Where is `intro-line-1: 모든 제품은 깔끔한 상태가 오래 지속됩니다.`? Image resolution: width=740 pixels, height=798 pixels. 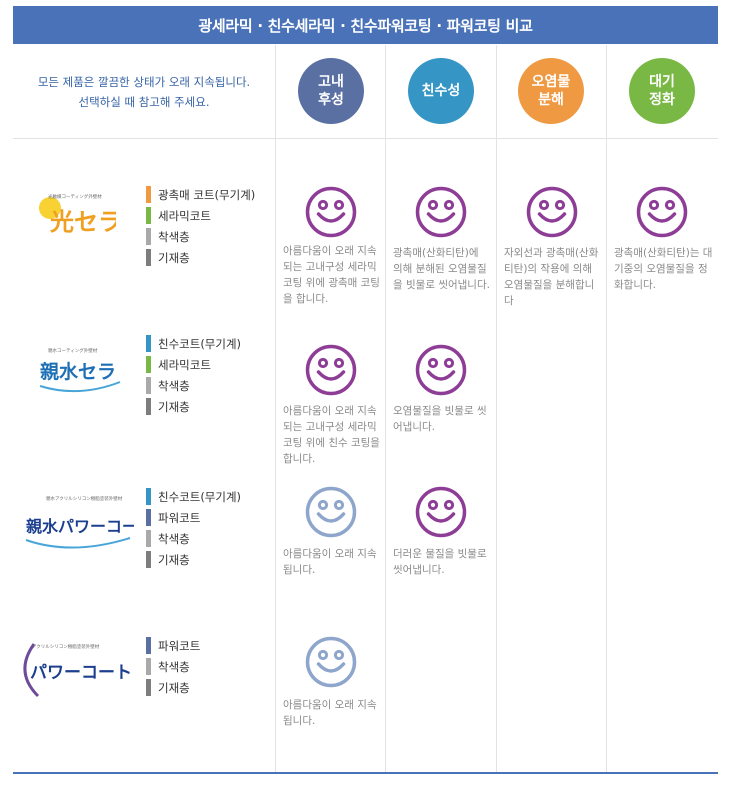
intro-line-1: 모든 제품은 깔끔한 상태가 오래 지속됩니다. is located at coordinates (144, 82).